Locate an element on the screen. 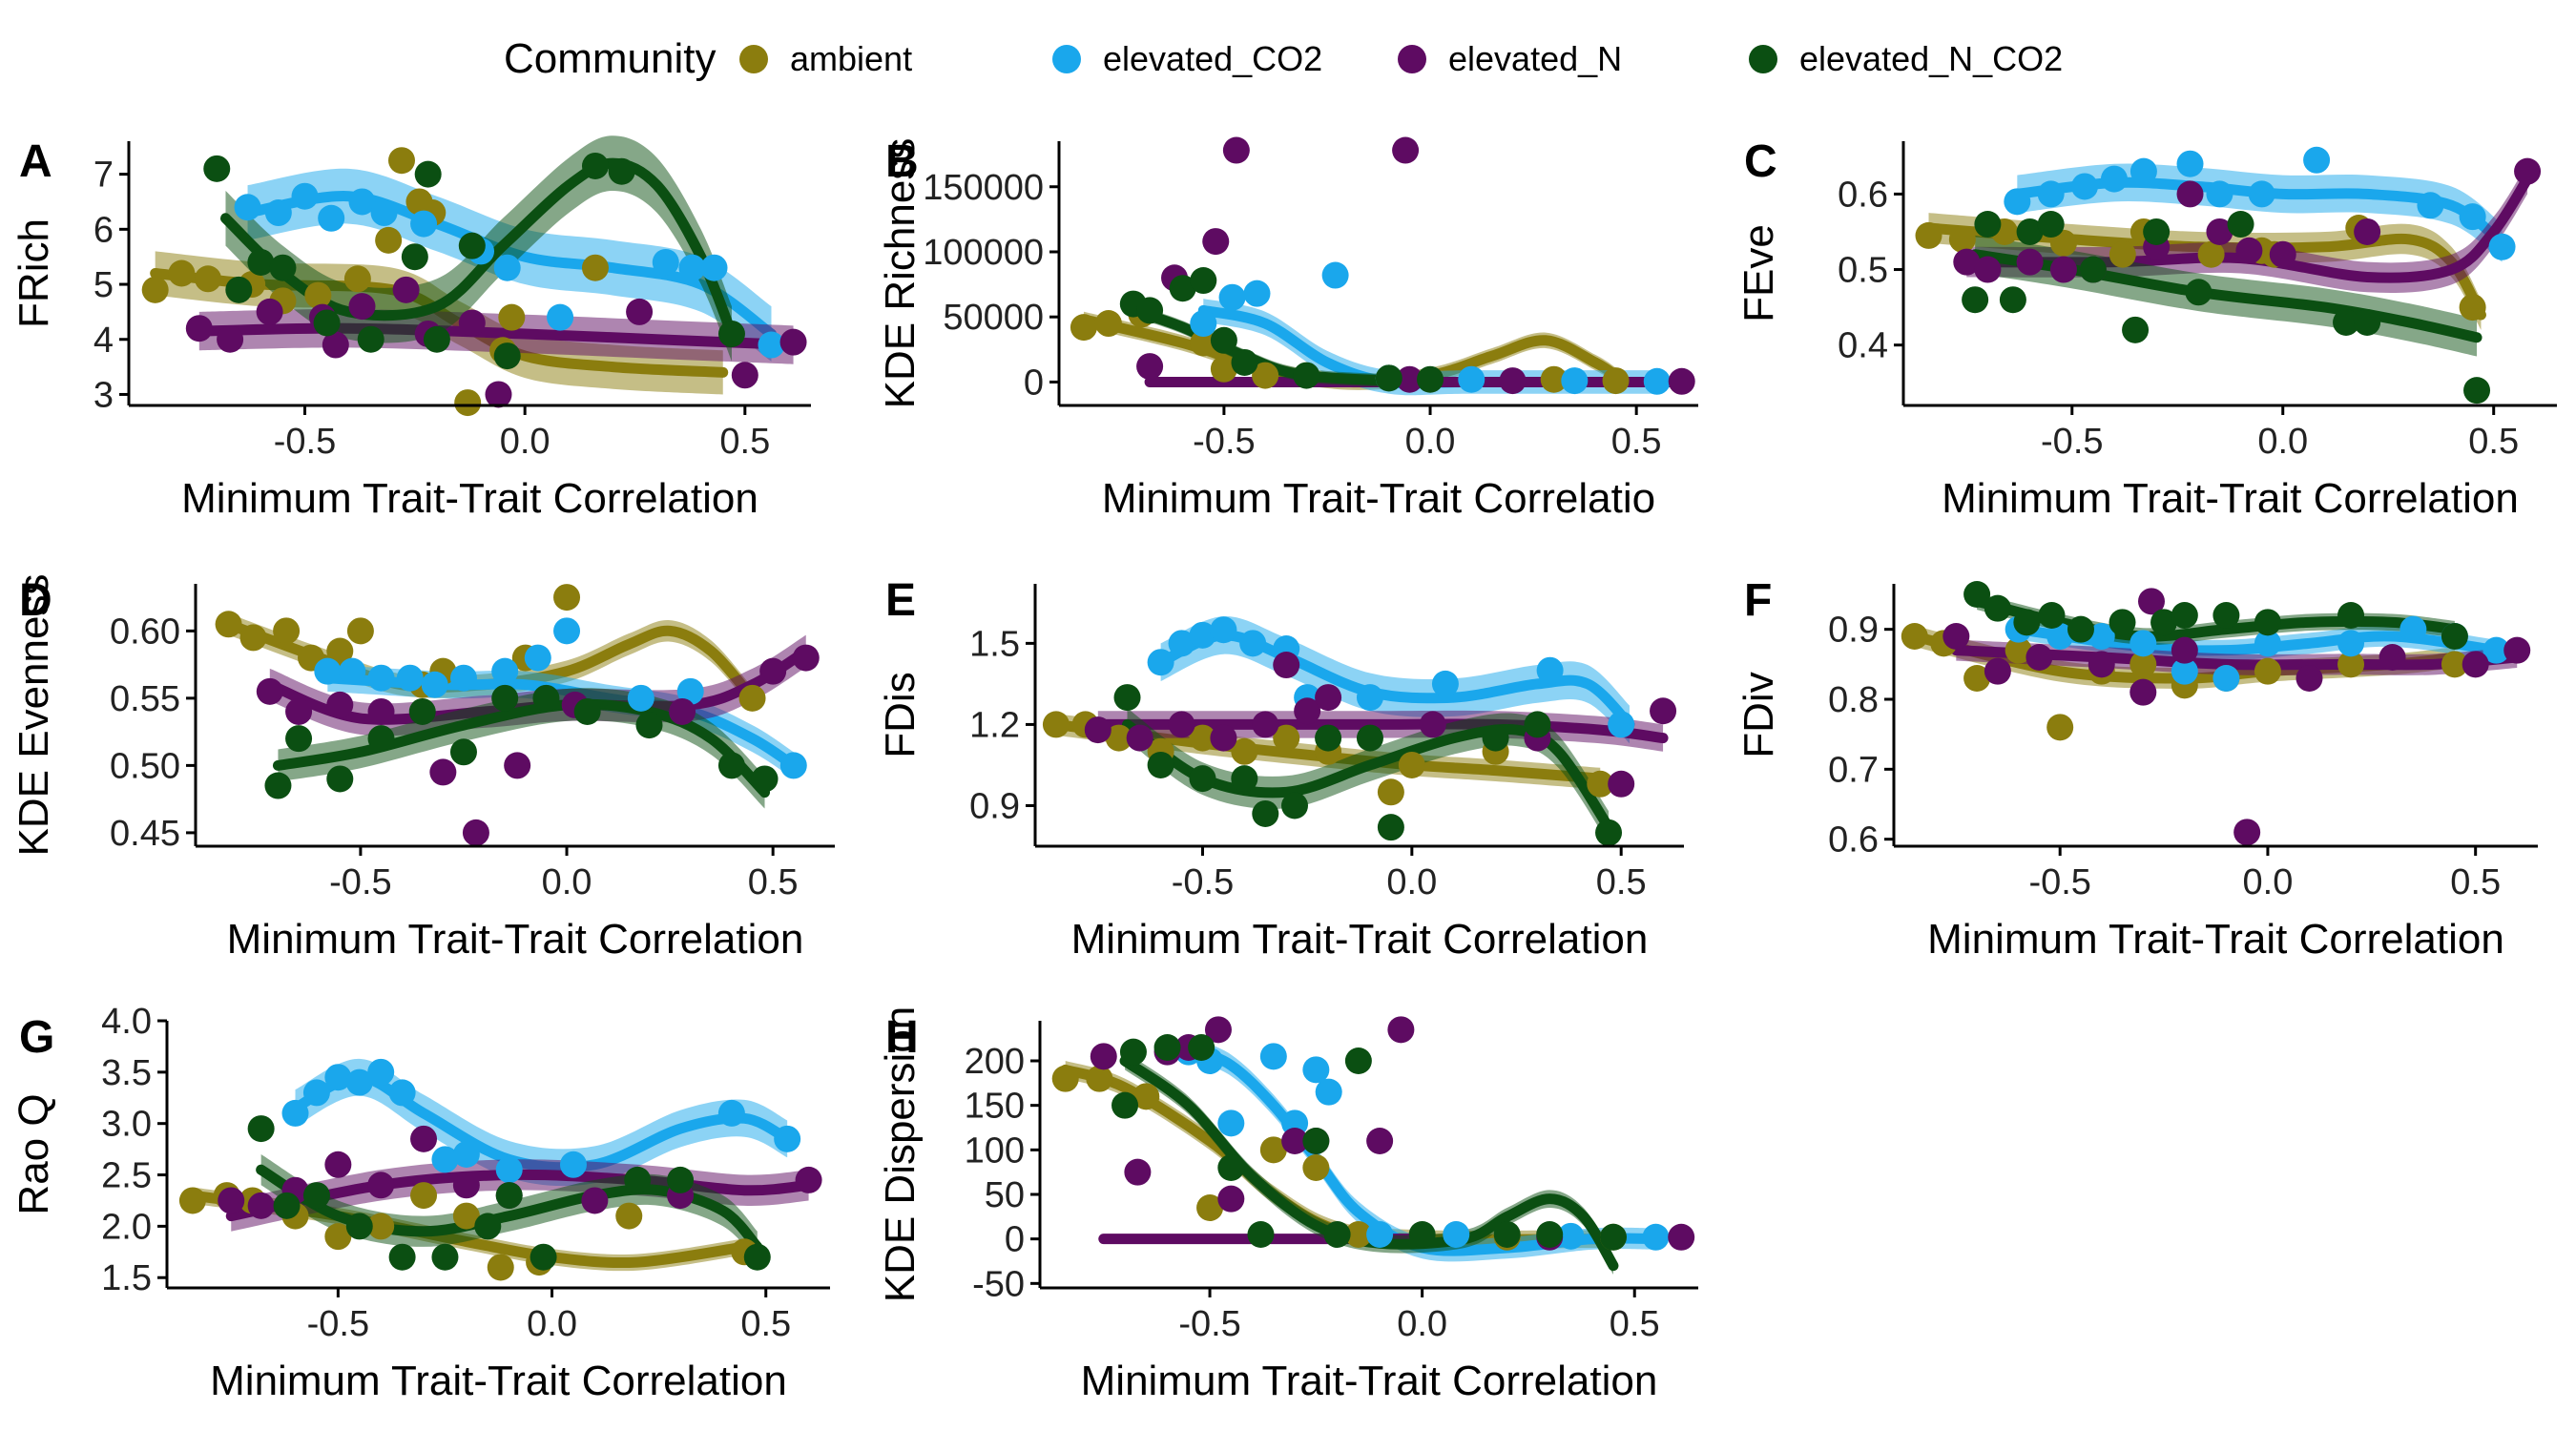 This screenshot has width=2576, height=1431. y-tick-label-D-3: 0.60 is located at coordinates (145, 632).